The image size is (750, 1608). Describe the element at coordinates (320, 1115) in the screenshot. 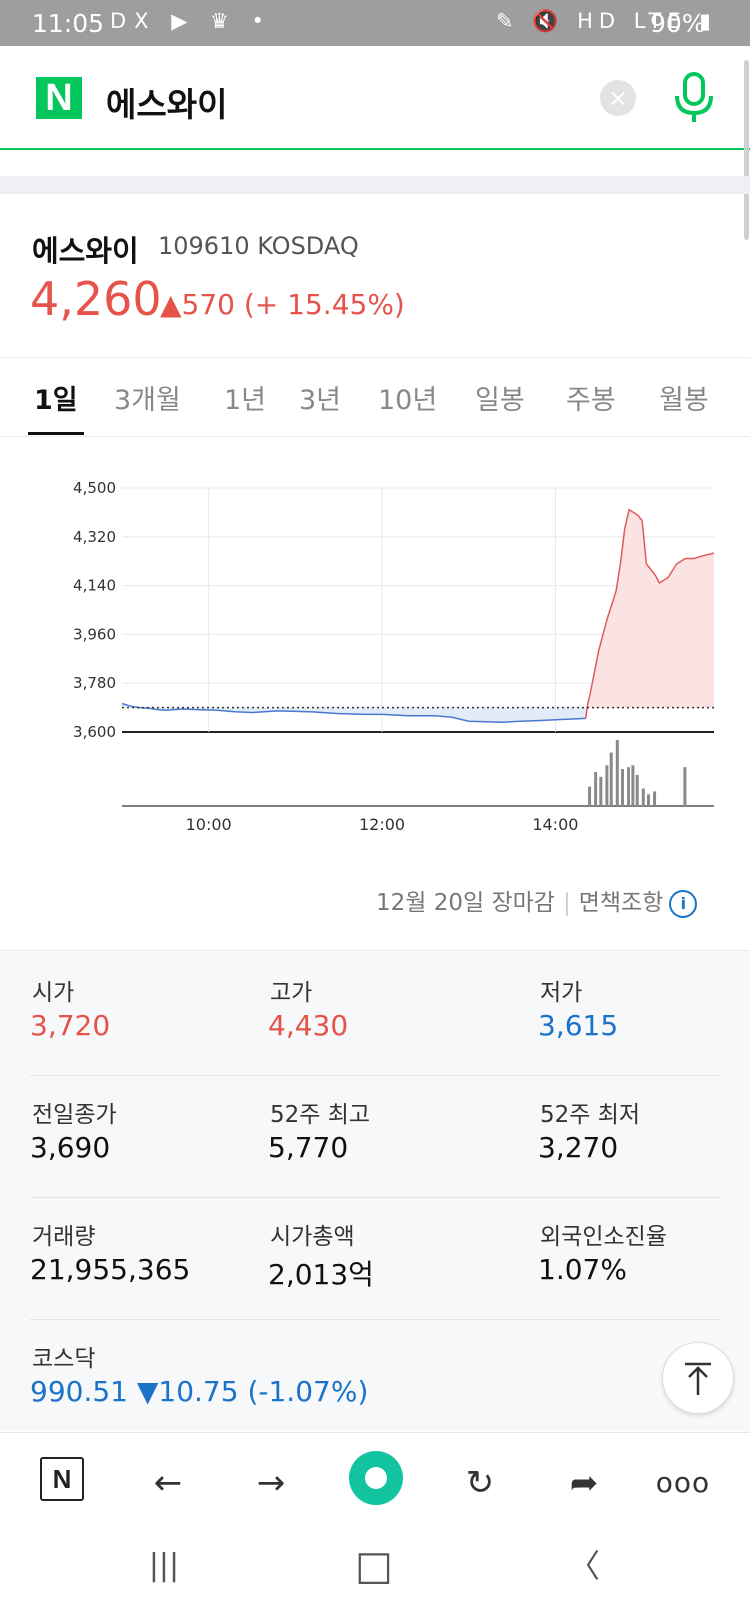

I see `stat-label: 52주 최고` at that location.